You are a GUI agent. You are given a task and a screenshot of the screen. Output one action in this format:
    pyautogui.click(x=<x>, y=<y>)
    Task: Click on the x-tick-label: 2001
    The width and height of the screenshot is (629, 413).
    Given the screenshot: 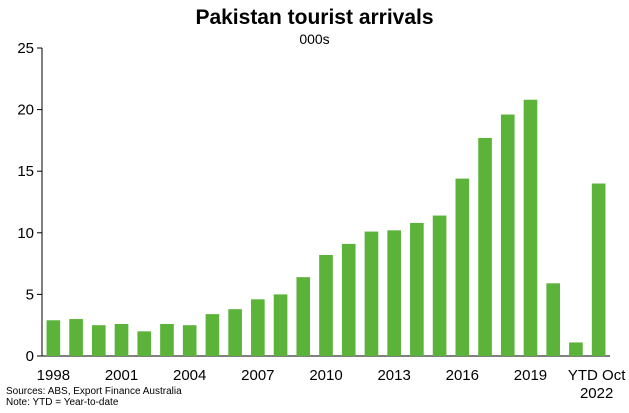 What is the action you would take?
    pyautogui.click(x=121, y=375)
    